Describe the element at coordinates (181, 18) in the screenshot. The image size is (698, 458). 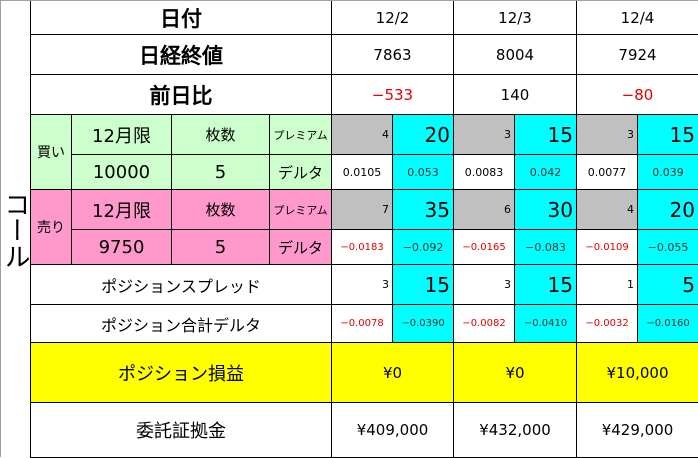
I see `date-header: 日付` at that location.